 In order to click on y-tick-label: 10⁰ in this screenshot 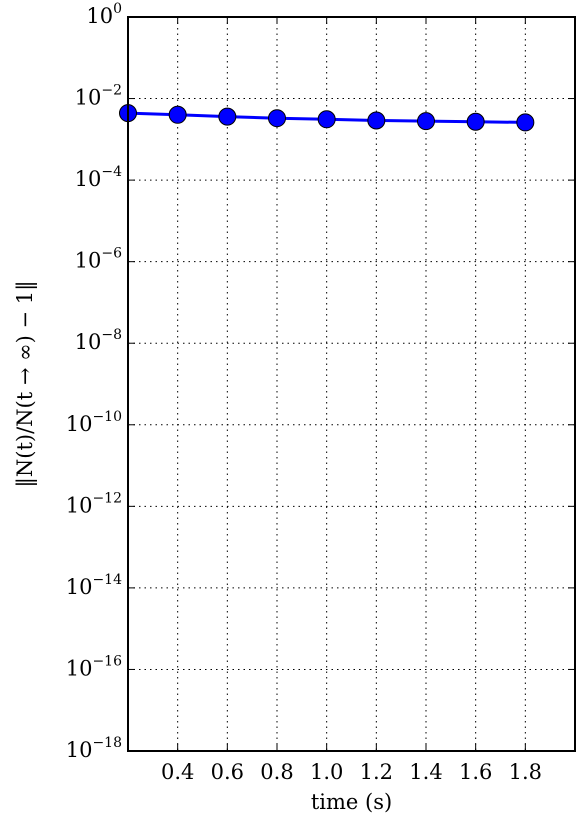, I will do `click(104, 14)`.